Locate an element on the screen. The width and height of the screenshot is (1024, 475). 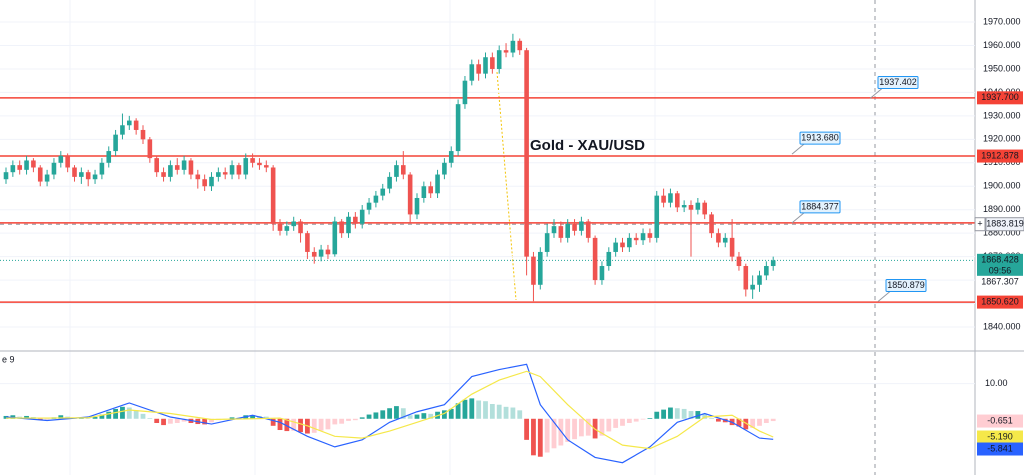
callout-label: 1850.879 is located at coordinates (906, 285).